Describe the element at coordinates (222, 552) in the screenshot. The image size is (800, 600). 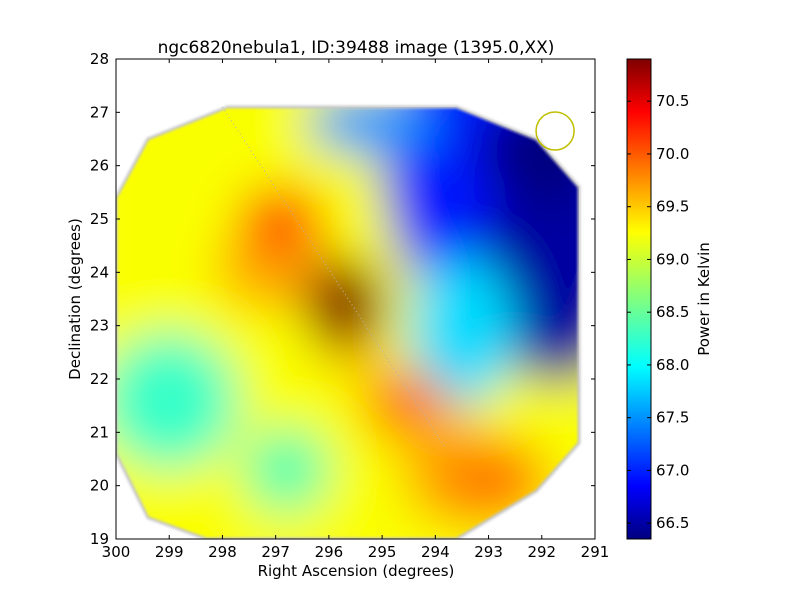
I see `x-tick-label: 298` at that location.